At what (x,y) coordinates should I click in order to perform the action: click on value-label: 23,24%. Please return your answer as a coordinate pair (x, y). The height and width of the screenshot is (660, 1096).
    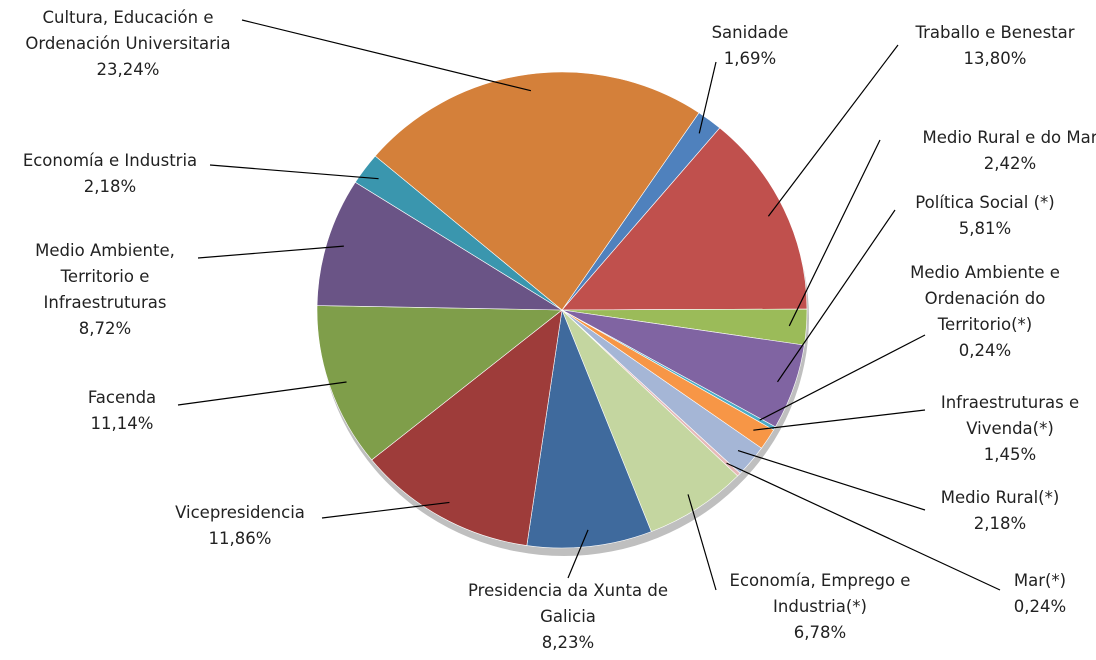
    Looking at the image, I should click on (128, 69).